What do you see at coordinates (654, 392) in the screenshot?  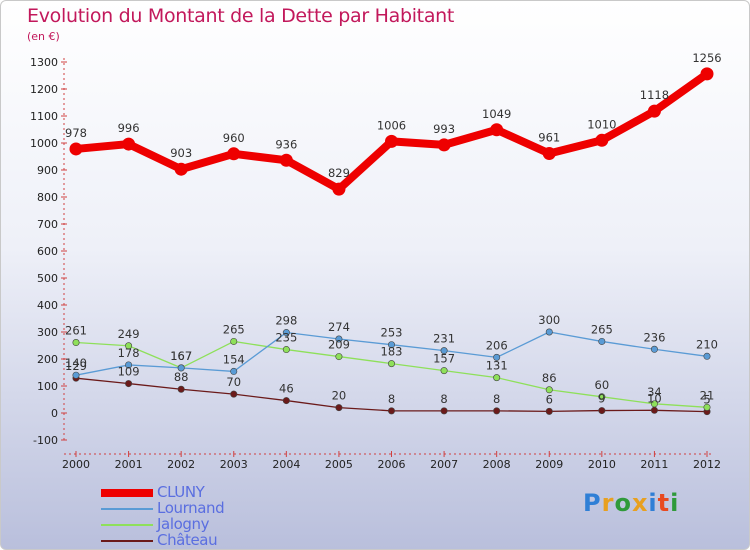 I see `data-label: 34` at bounding box center [654, 392].